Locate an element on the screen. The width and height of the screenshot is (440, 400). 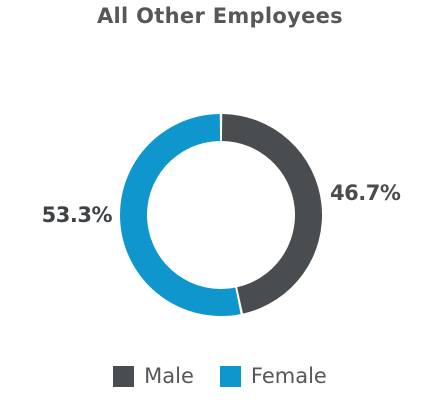
legend-swatch-female is located at coordinates (230, 376).